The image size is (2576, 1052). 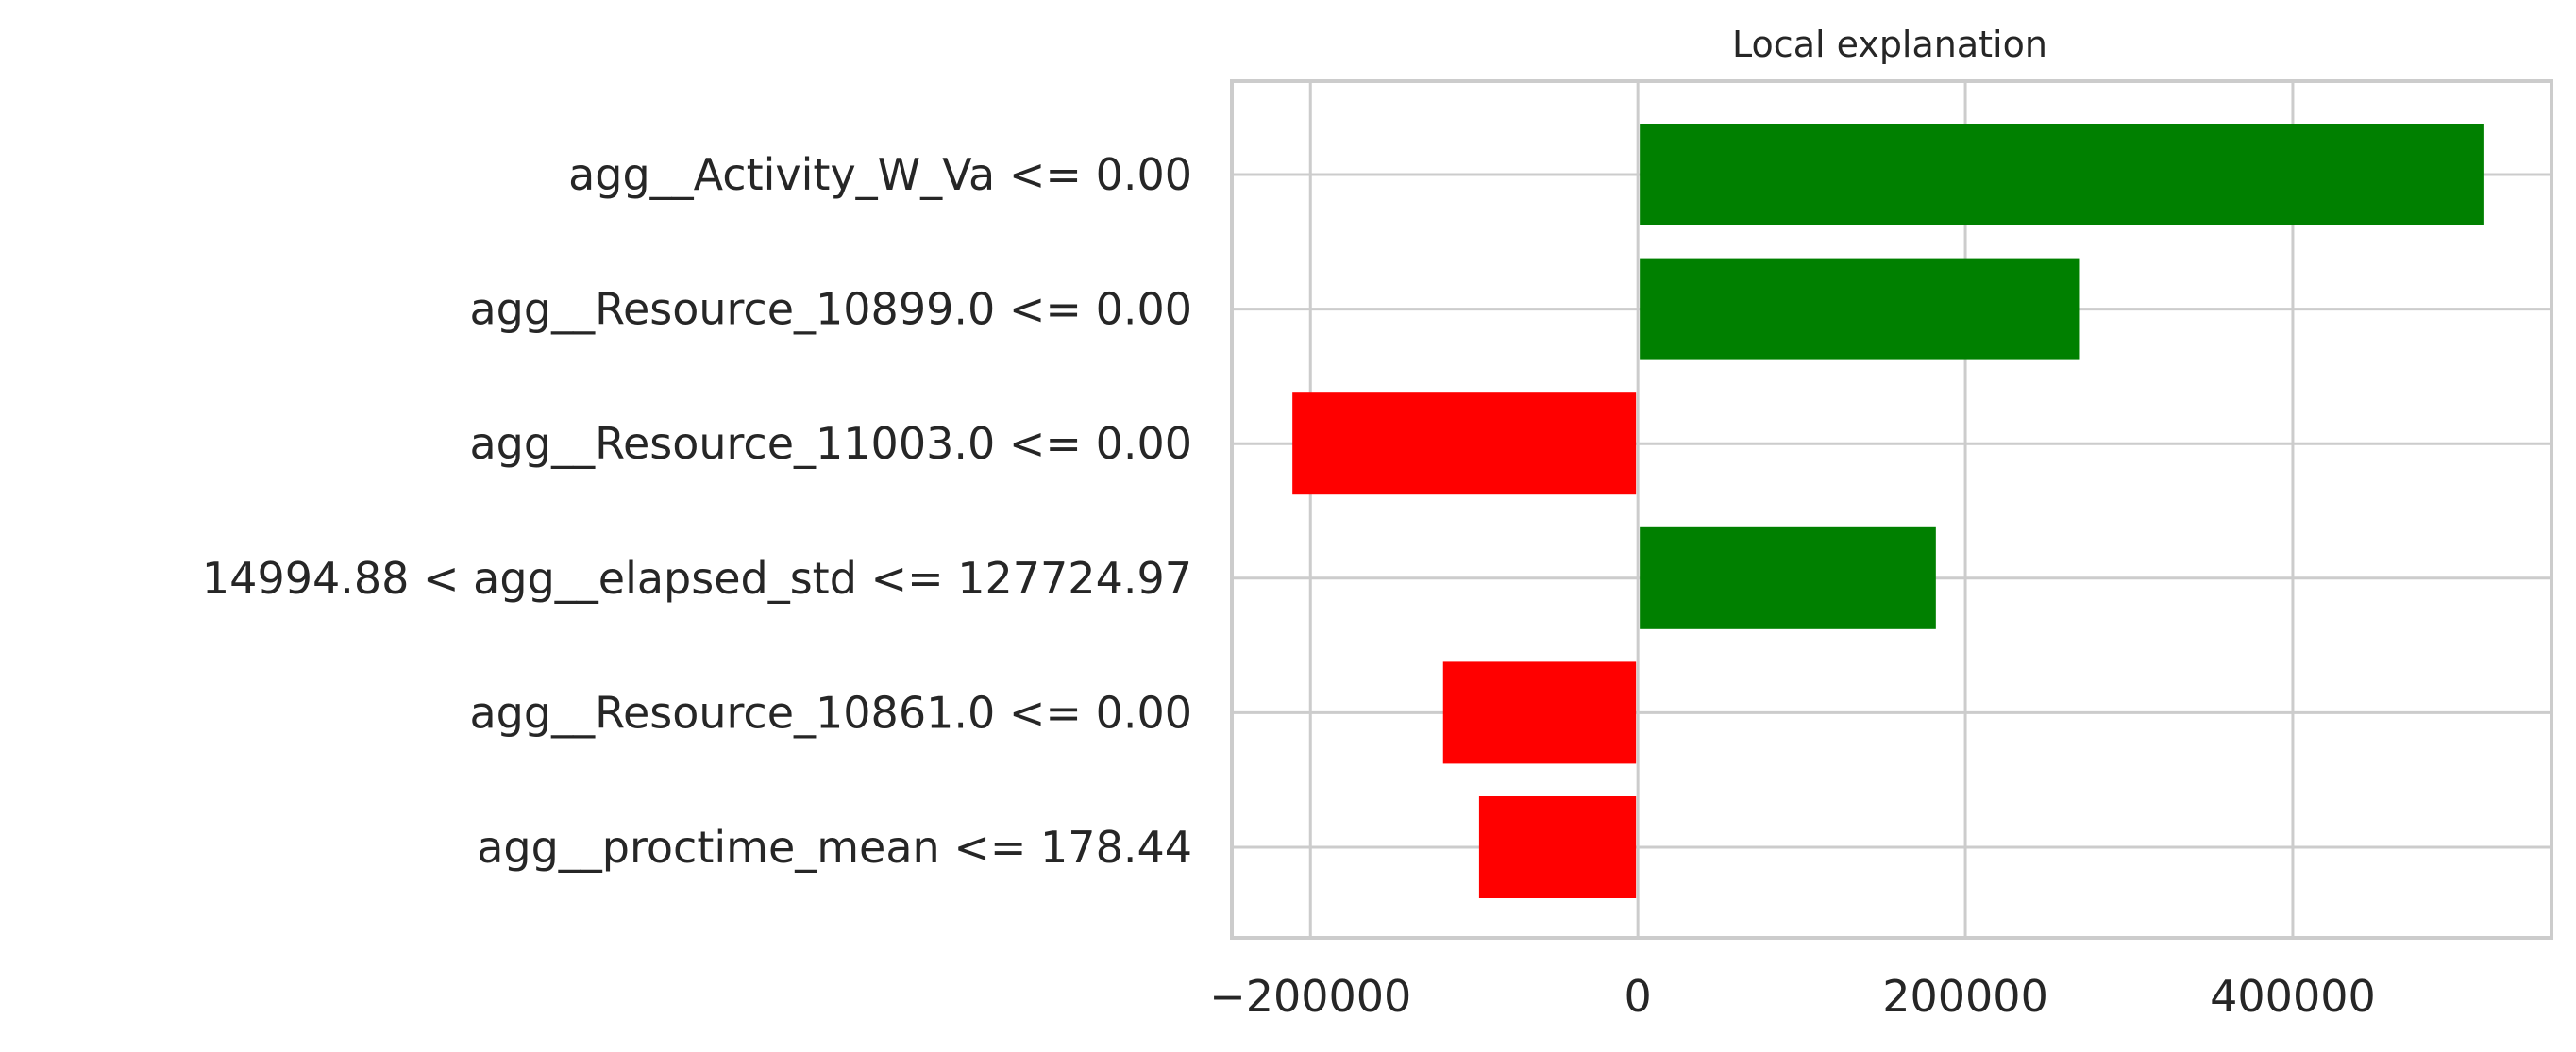 What do you see at coordinates (1965, 996) in the screenshot?
I see `x-tick-label: 200000` at bounding box center [1965, 996].